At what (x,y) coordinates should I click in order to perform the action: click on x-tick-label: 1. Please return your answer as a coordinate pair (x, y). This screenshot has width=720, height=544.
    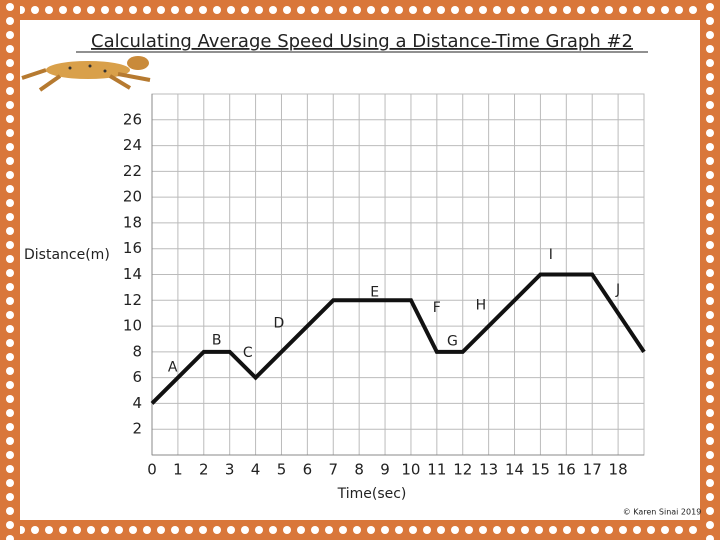
    Looking at the image, I should click on (178, 470).